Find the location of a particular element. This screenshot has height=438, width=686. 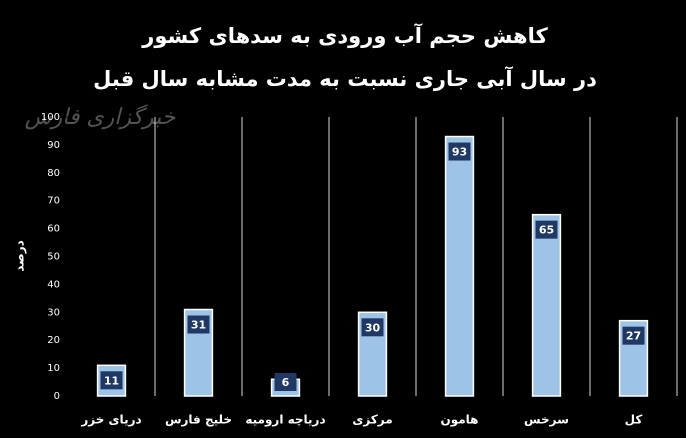

y-axis-label: درصد is located at coordinates (20, 256).